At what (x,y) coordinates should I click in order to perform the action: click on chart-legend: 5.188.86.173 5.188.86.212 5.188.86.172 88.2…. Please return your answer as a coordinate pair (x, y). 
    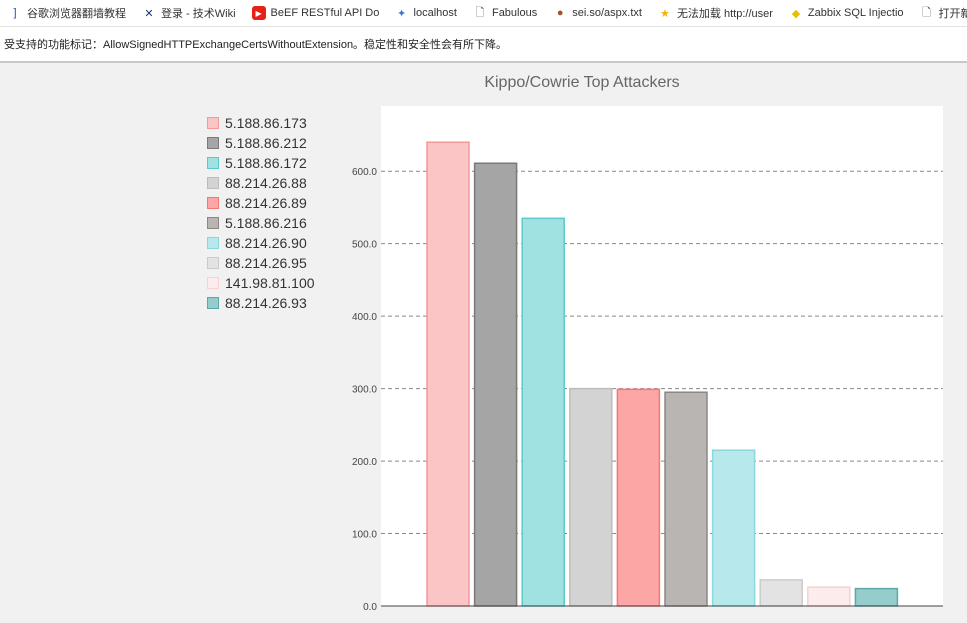
    Looking at the image, I should click on (261, 213).